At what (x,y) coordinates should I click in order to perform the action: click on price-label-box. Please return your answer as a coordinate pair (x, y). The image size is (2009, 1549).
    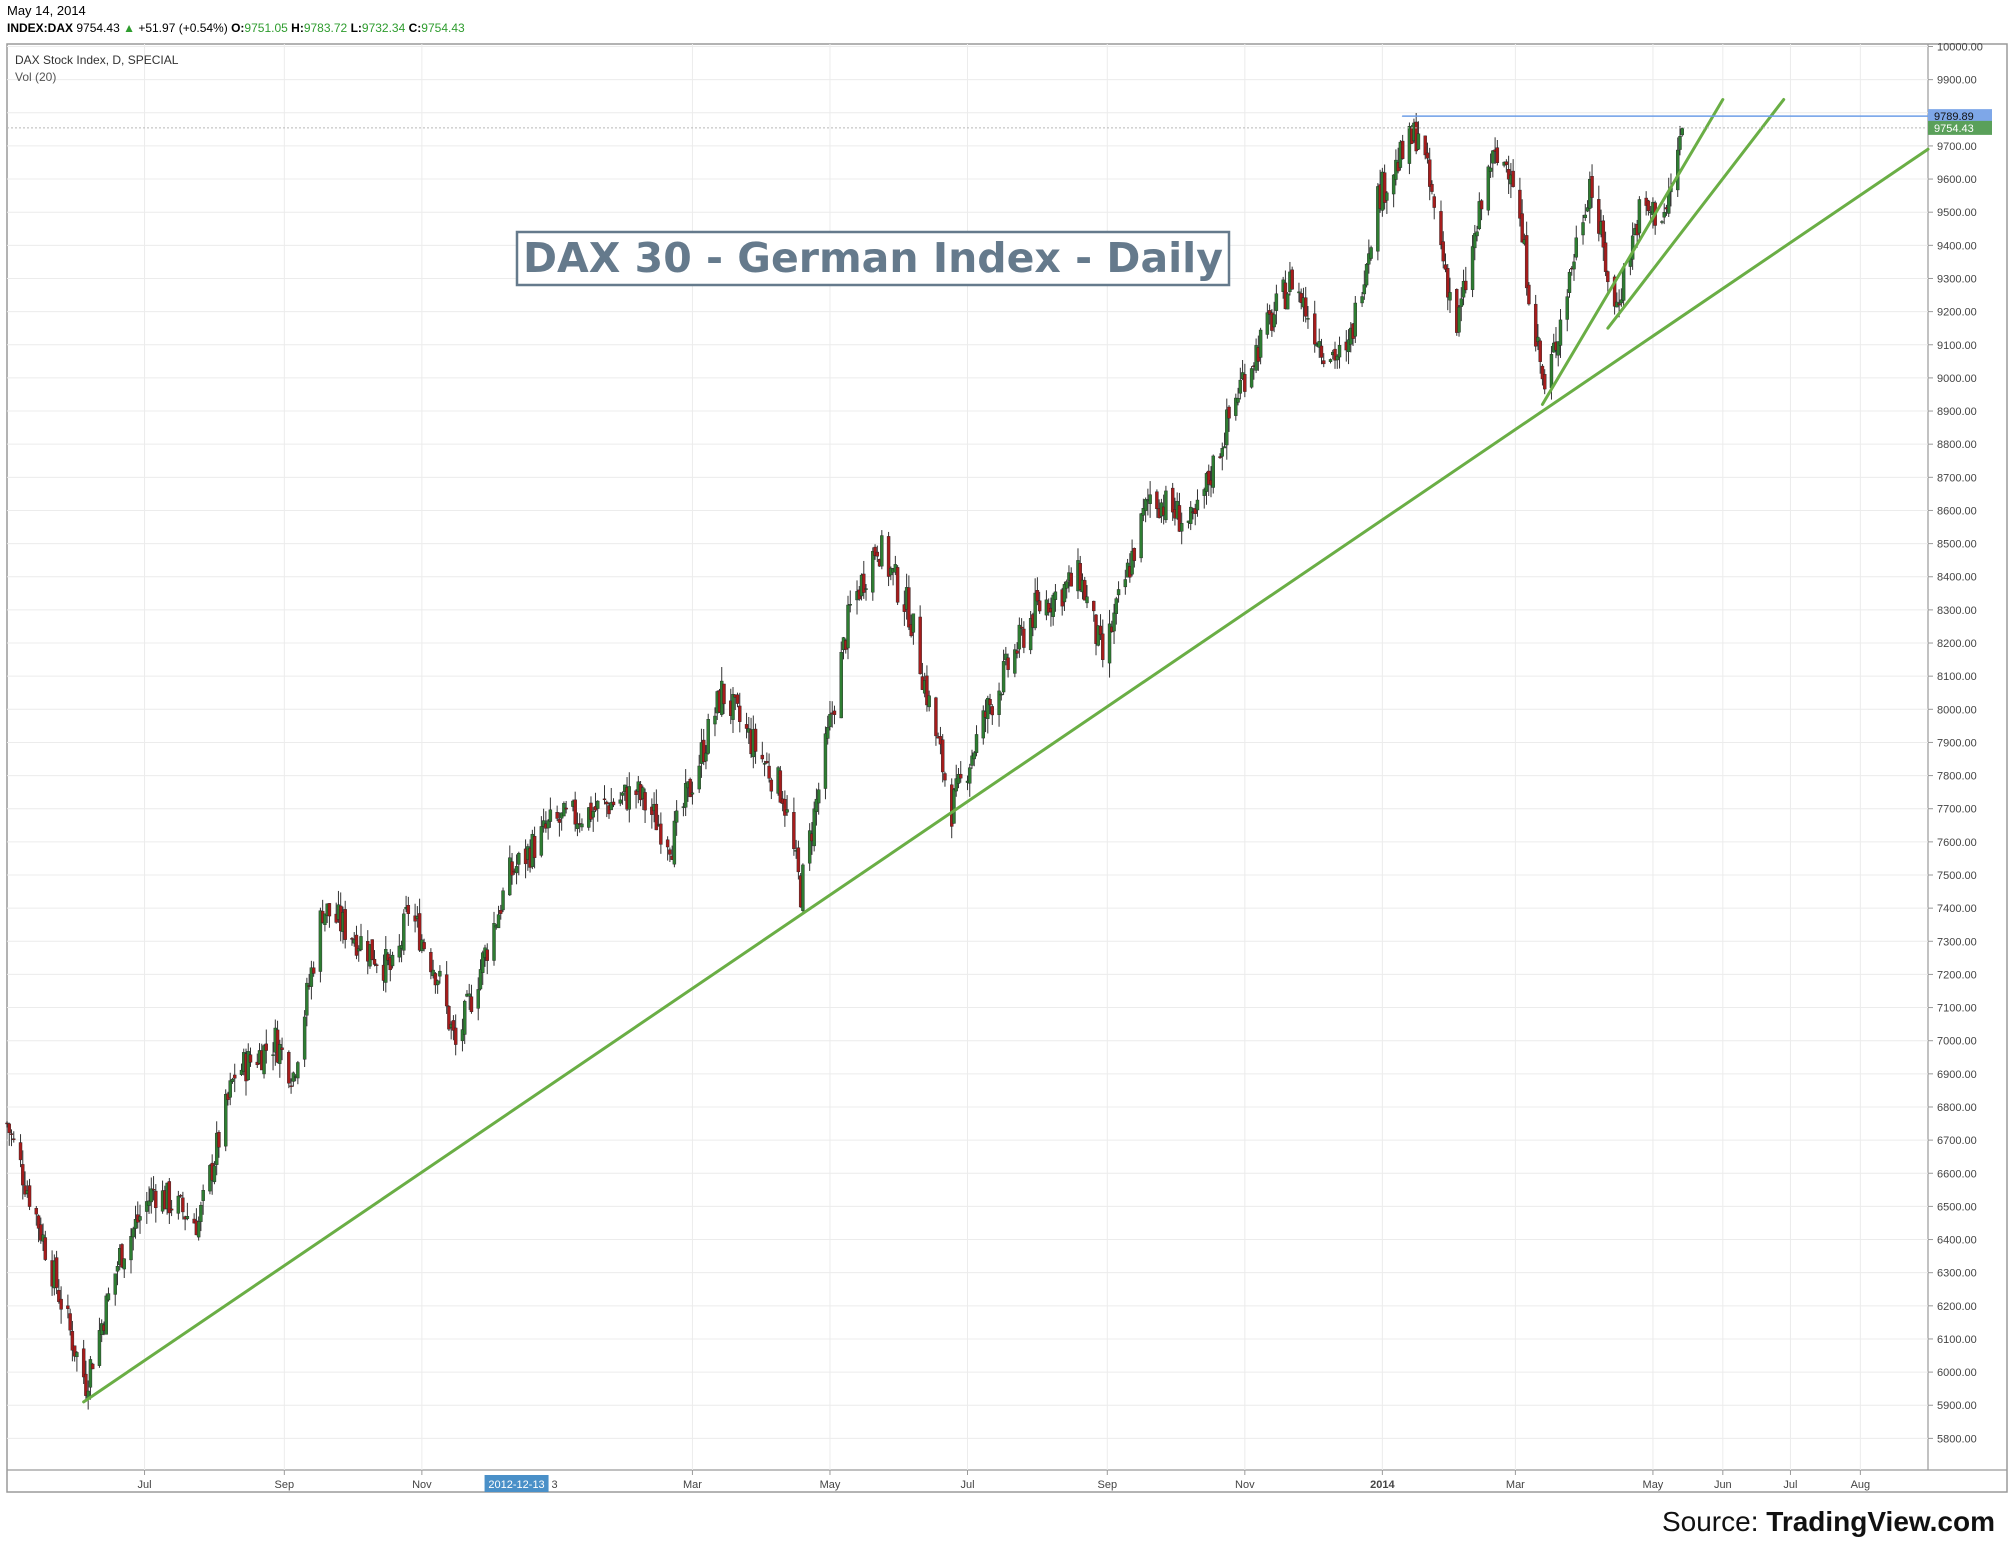
    Looking at the image, I should click on (1960, 127).